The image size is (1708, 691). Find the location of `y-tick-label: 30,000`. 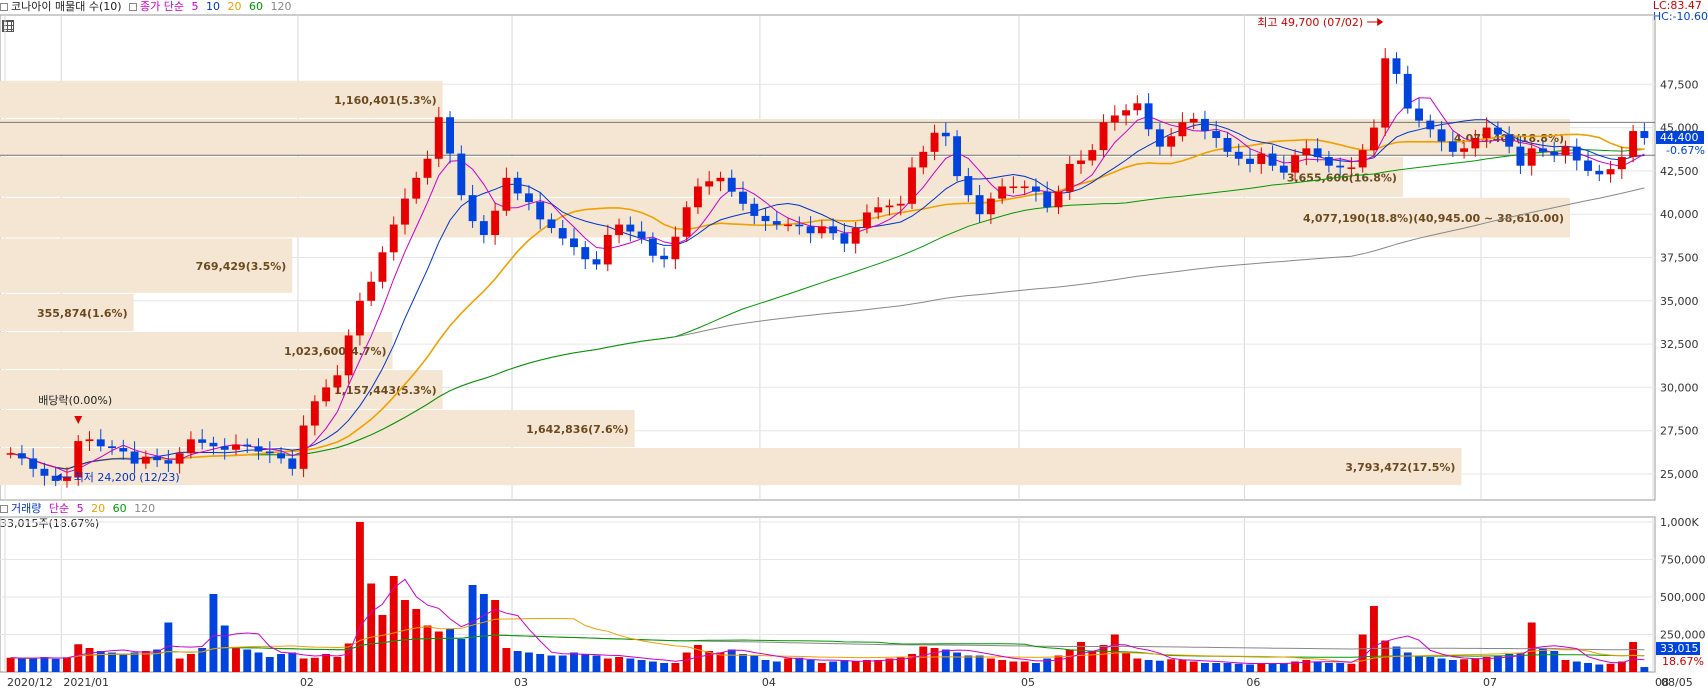

y-tick-label: 30,000 is located at coordinates (1679, 387).